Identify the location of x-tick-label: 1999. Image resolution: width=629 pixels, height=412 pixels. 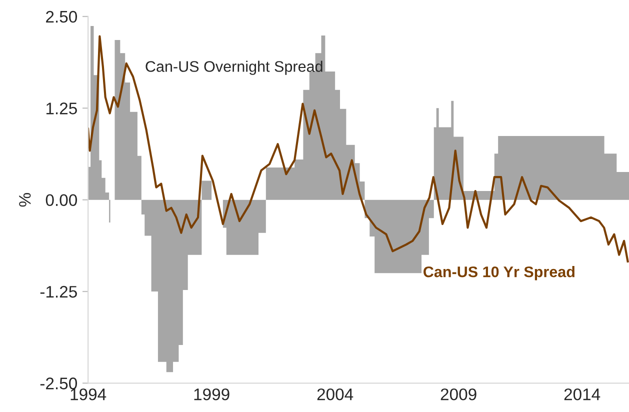
(212, 394).